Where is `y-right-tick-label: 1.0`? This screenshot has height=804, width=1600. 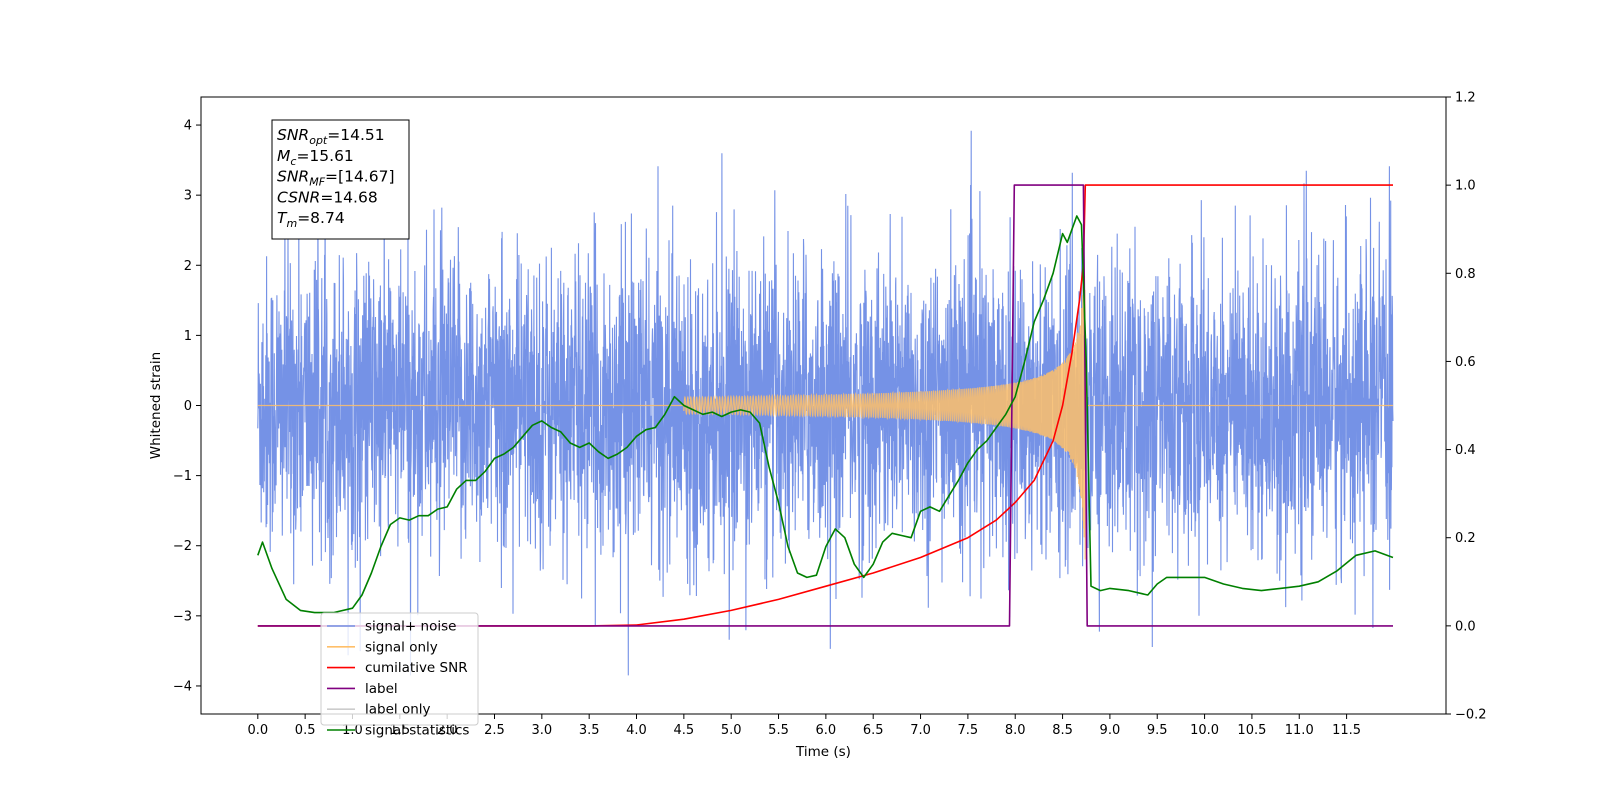 y-right-tick-label: 1.0 is located at coordinates (1465, 186).